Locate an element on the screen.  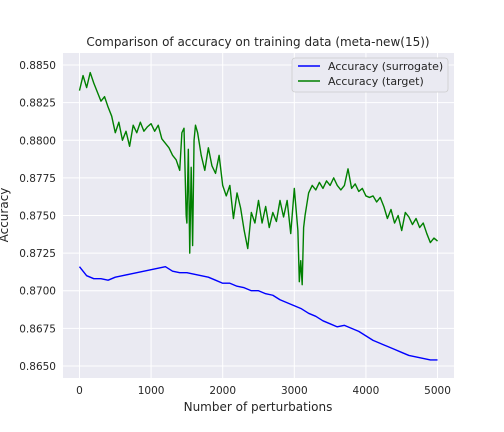
legend: Accuracy (surrogate) Accuracy (target) is located at coordinates (370, 75).